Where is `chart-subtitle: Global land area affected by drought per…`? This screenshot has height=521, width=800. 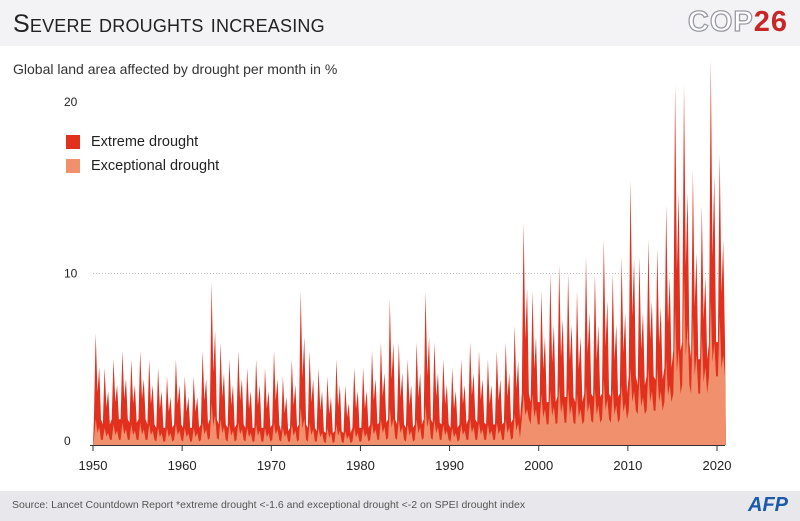
chart-subtitle: Global land area affected by drought per… is located at coordinates (175, 69).